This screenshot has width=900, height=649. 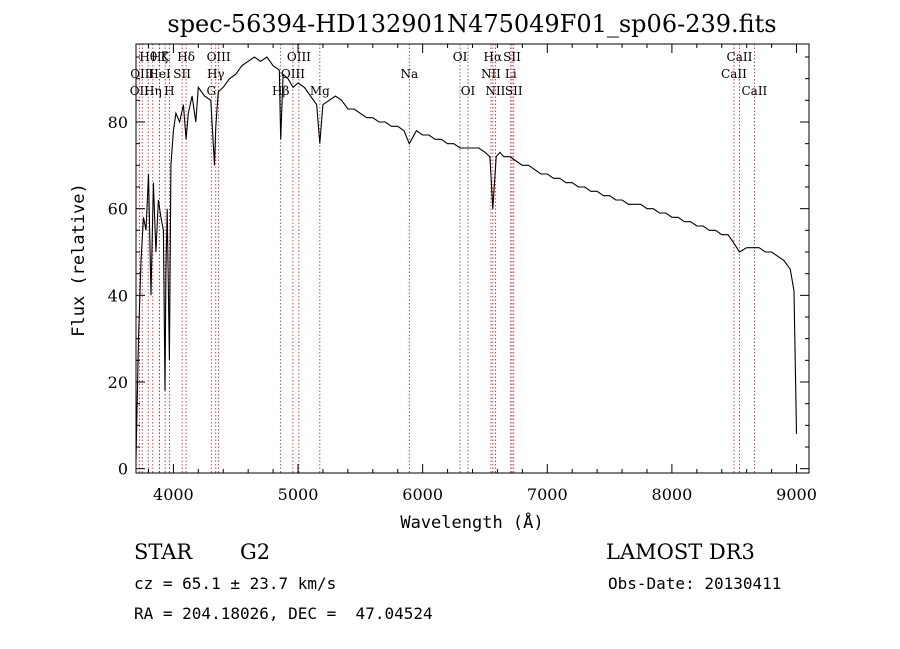 I want to click on line-marker-label: Mg, so click(x=320, y=91).